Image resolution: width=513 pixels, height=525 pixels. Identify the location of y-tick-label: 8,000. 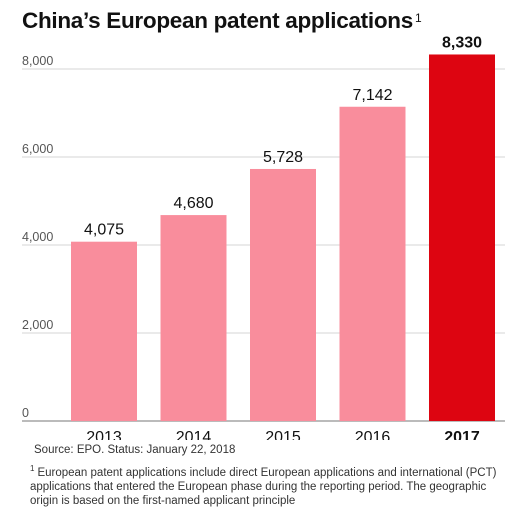
(37, 61).